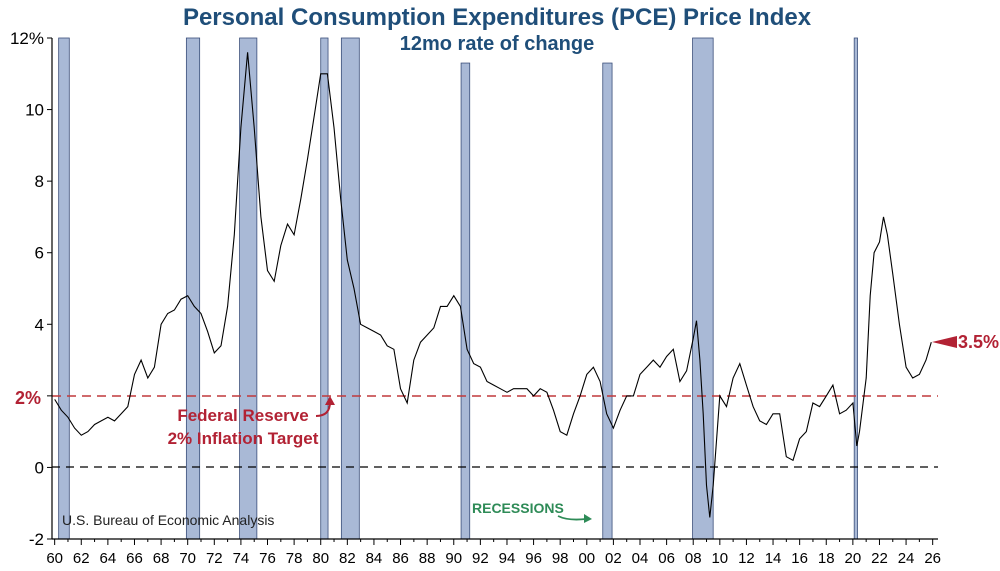 The height and width of the screenshot is (571, 1000). I want to click on y-tick-label: 12%, so click(27, 38).